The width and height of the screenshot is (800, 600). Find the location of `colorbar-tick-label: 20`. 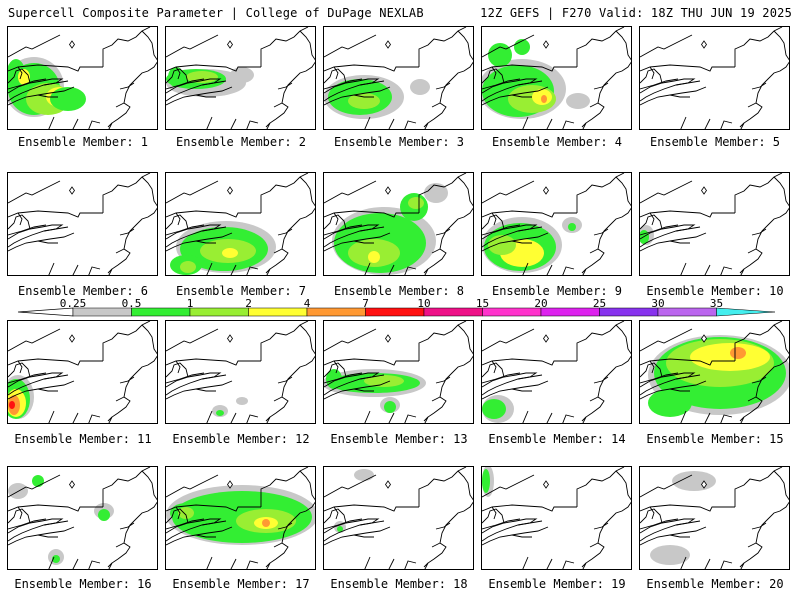

colorbar-tick-label: 20 is located at coordinates (541, 303).